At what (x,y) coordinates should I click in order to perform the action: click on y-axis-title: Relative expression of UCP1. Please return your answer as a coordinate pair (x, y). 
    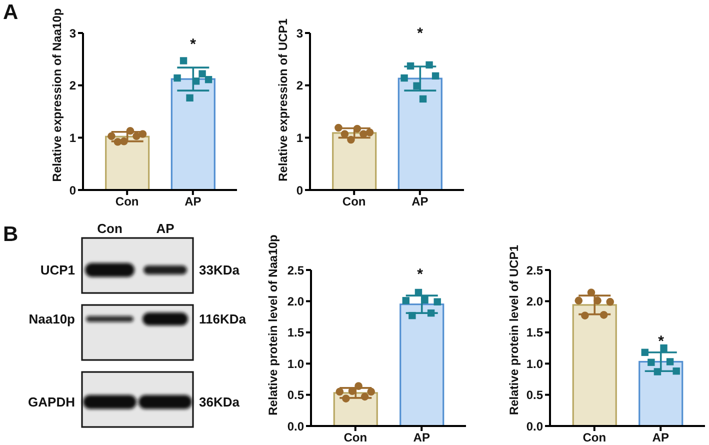
    Looking at the image, I should click on (283, 100).